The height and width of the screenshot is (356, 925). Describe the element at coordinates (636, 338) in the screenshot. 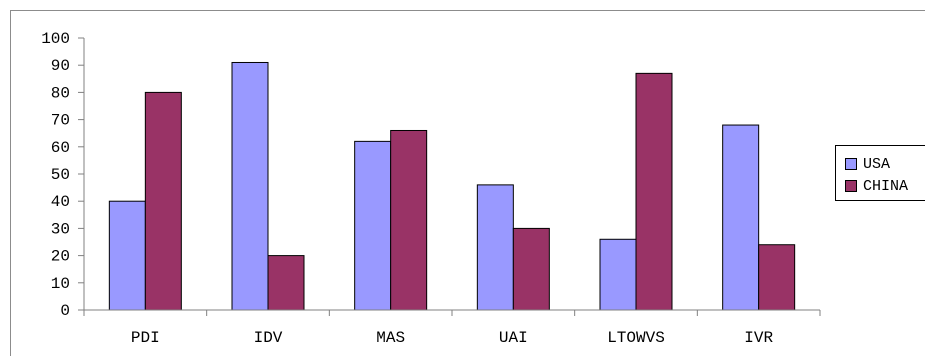

I see `x-category-label: LTOWVS` at that location.